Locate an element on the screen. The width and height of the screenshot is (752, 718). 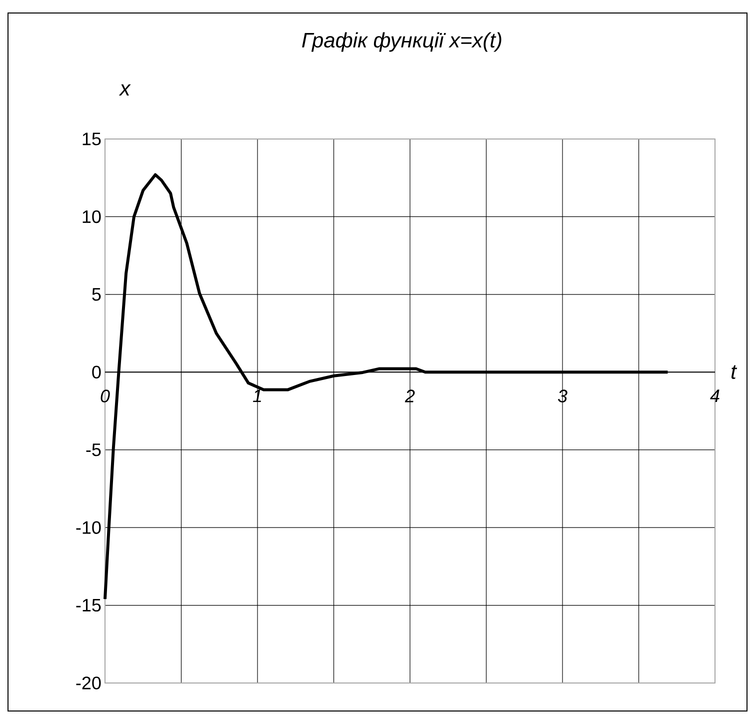
y-tick-label: -10 is located at coordinates (88, 527).